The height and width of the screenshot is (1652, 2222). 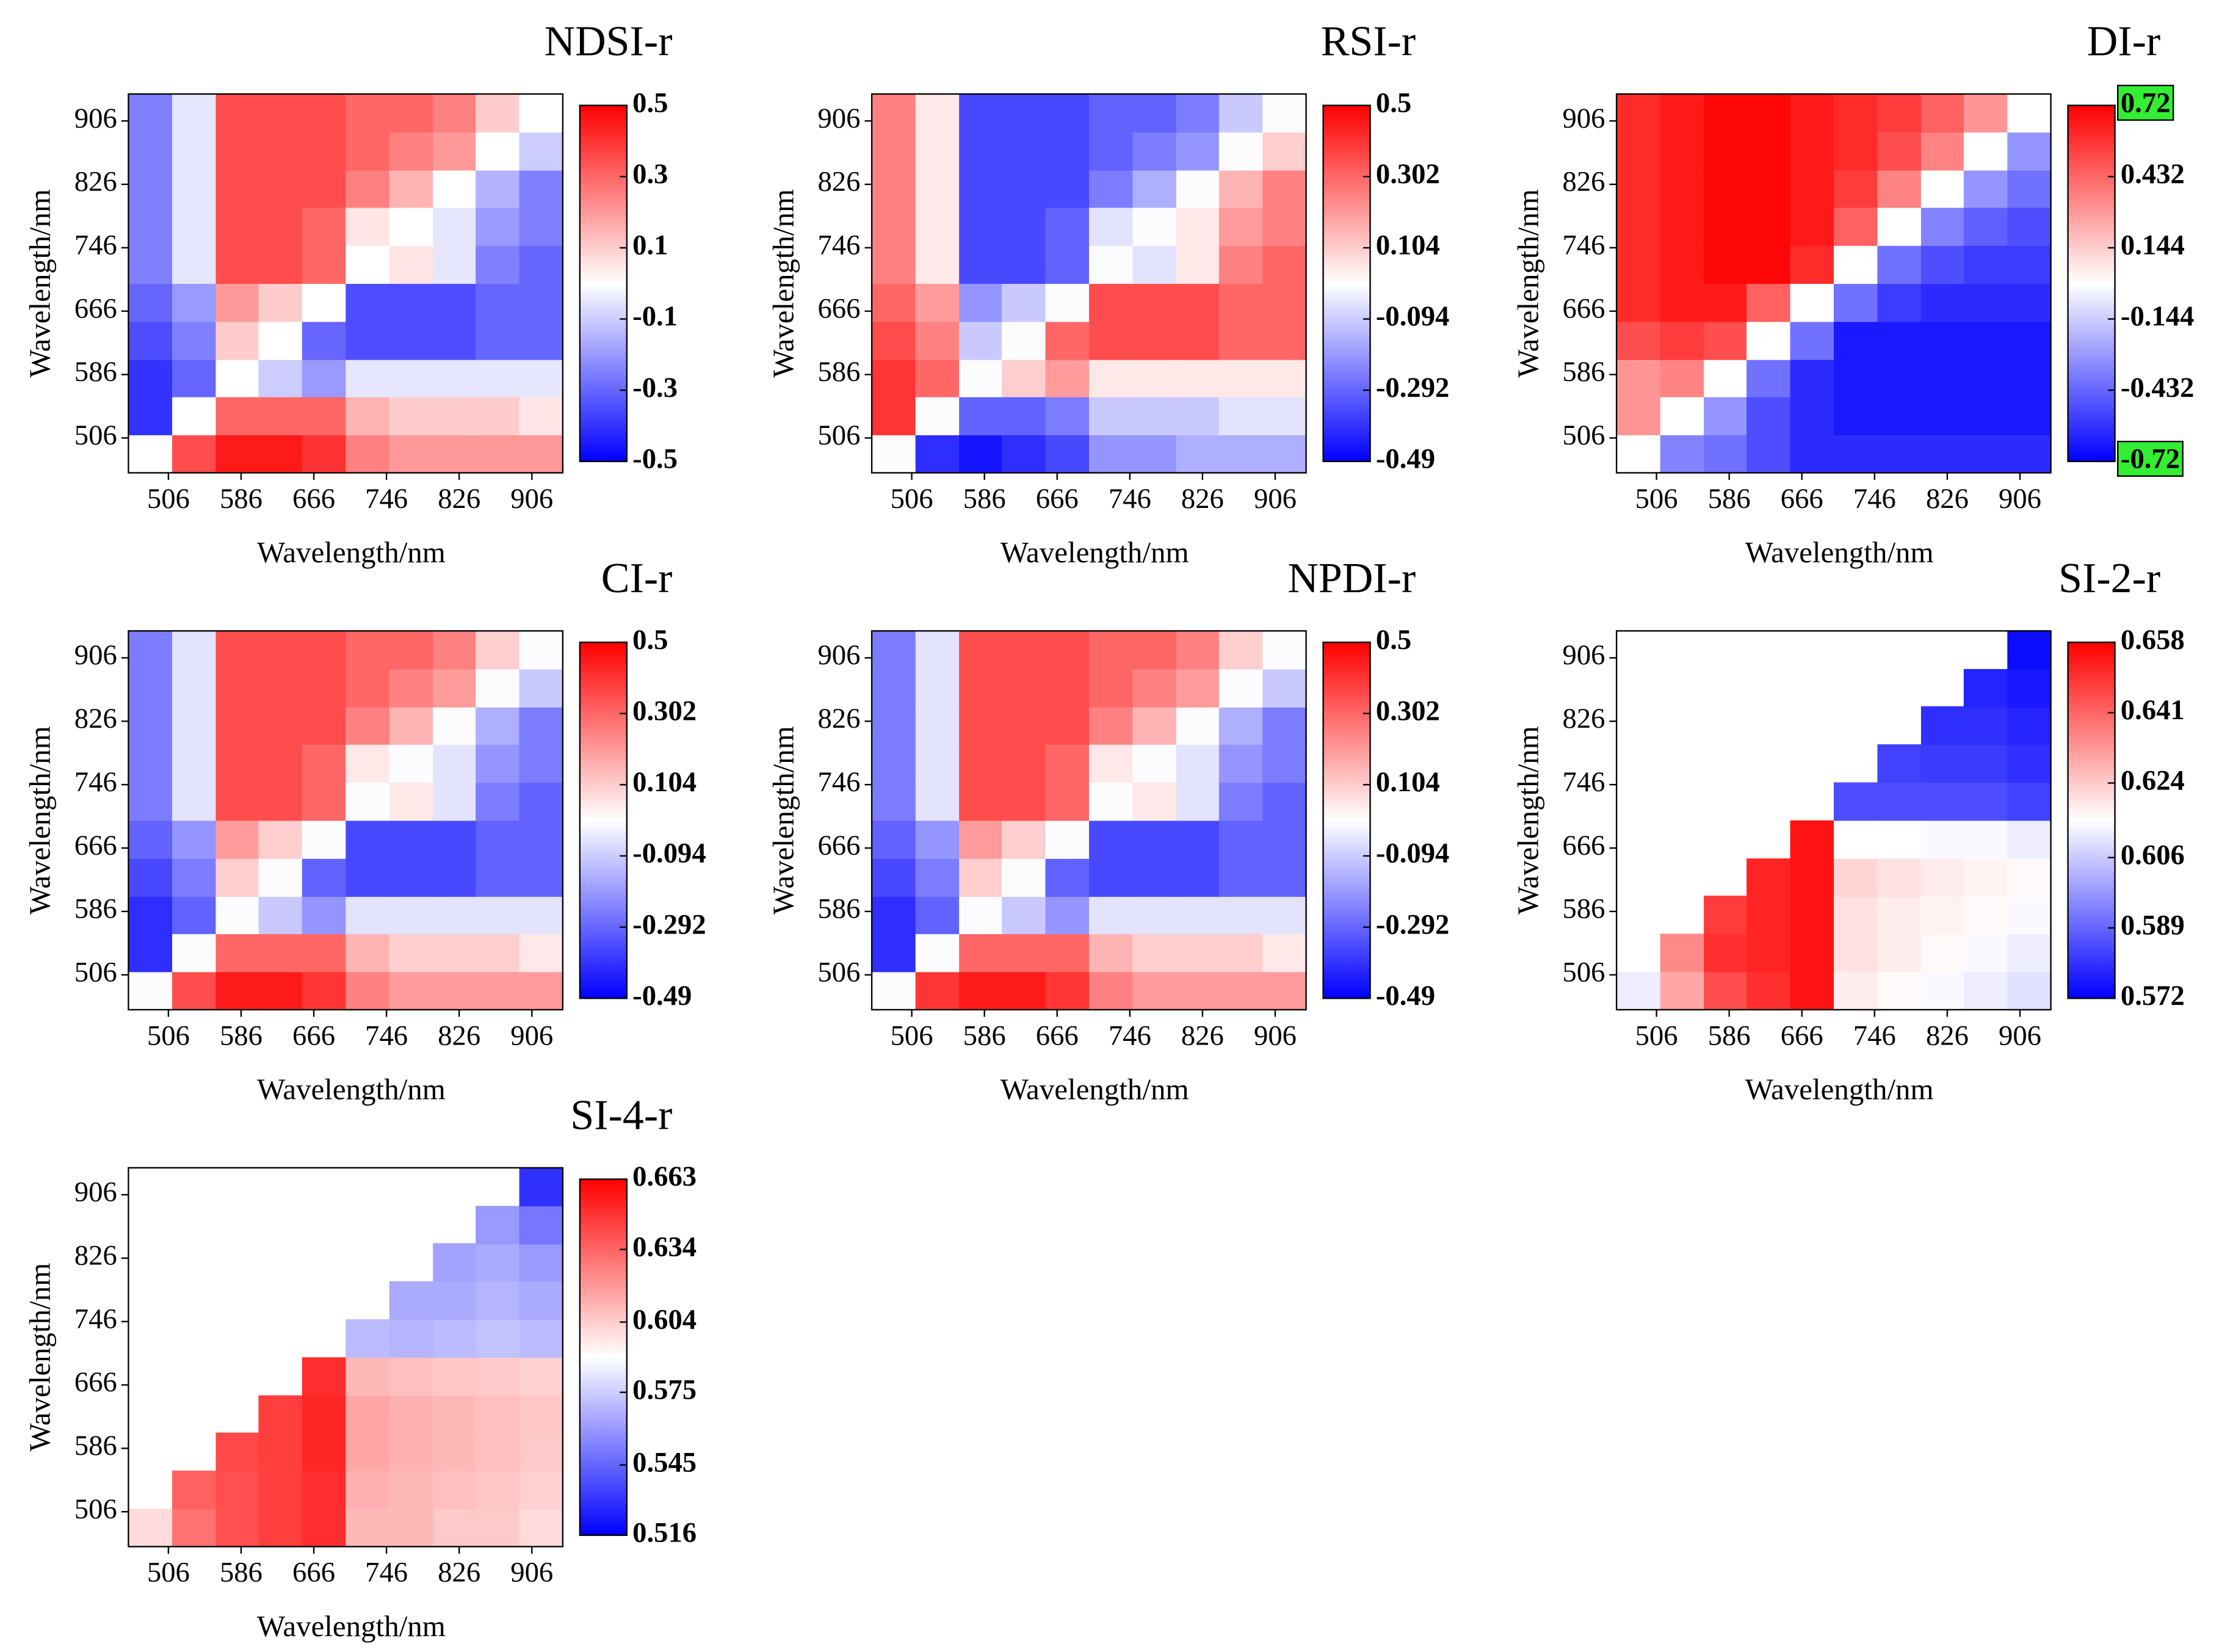 I want to click on y-axis-label: Wavelength/nm, so click(x=1527, y=283).